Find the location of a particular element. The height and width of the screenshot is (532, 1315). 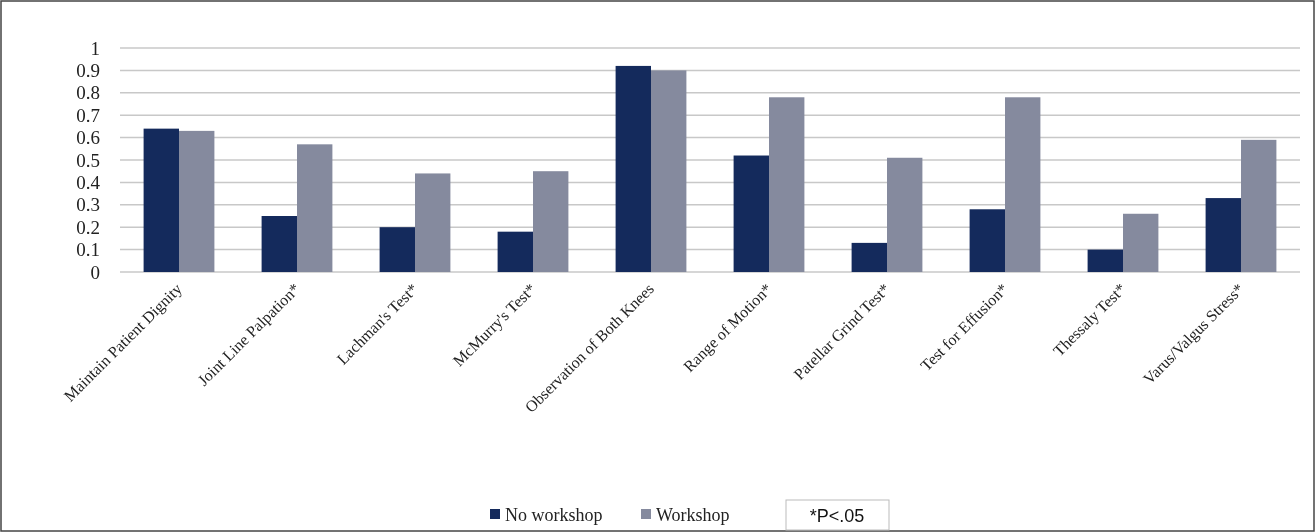

y-tick-label: 0.4 is located at coordinates (88, 183).